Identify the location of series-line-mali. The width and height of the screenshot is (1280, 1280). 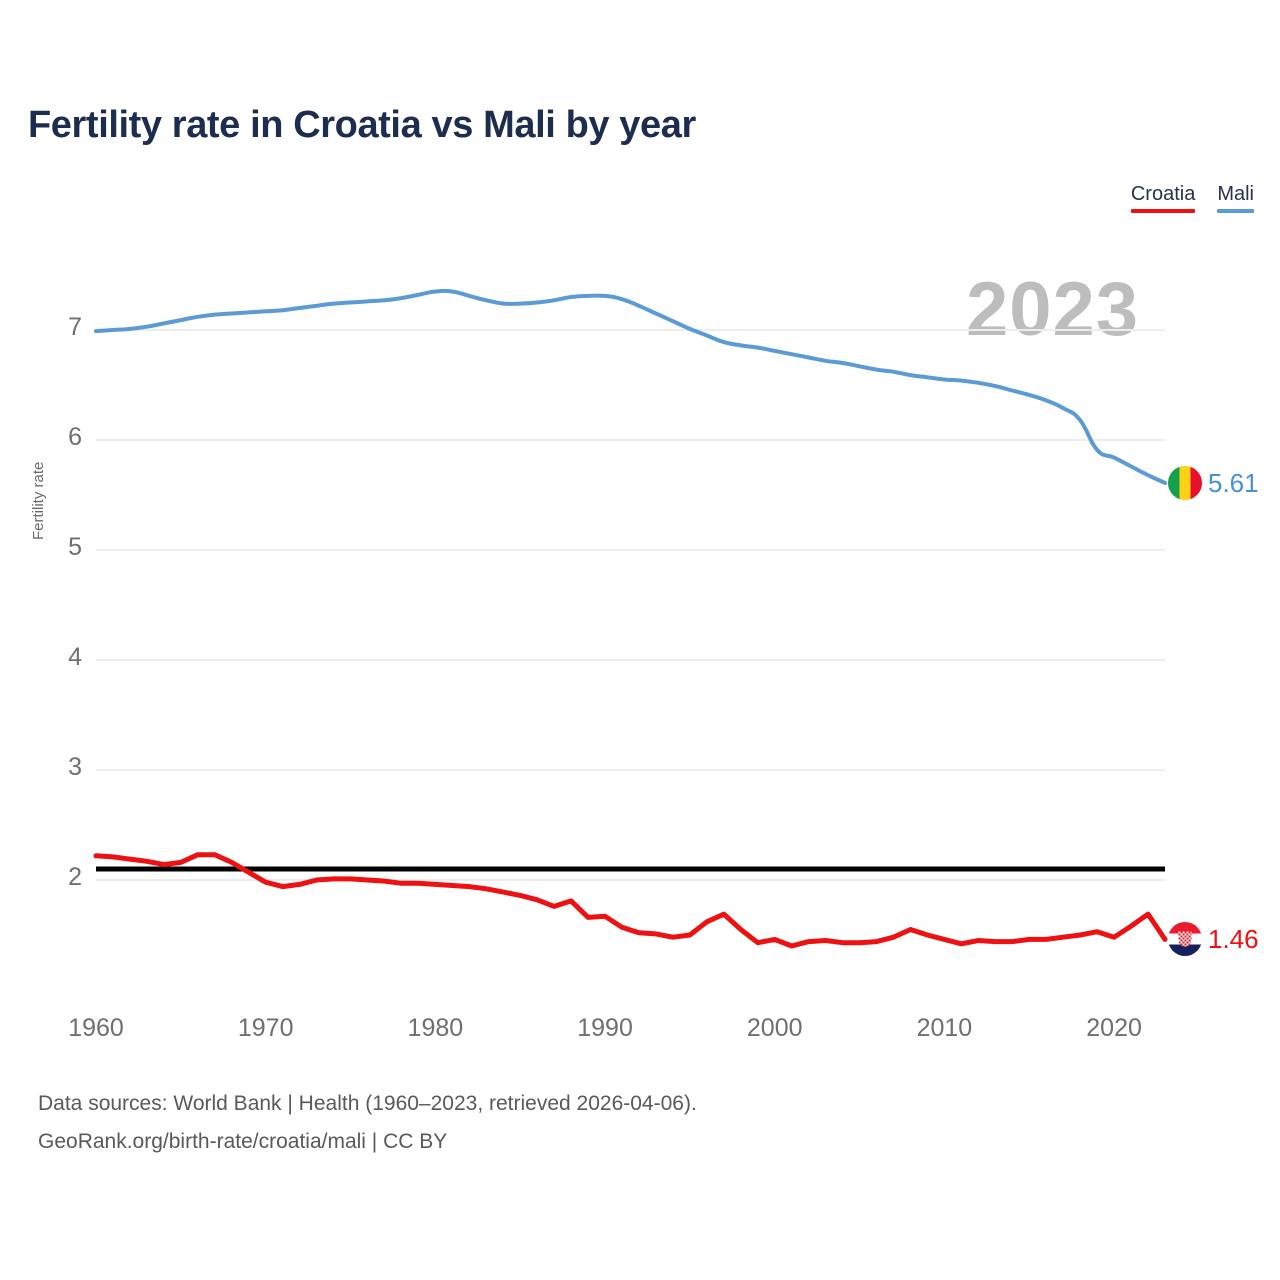
(630, 386).